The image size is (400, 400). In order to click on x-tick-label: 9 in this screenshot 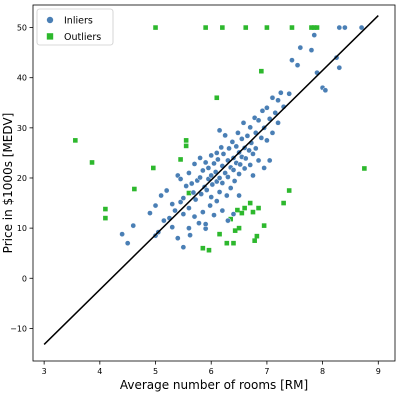, I will do `click(378, 371)`.